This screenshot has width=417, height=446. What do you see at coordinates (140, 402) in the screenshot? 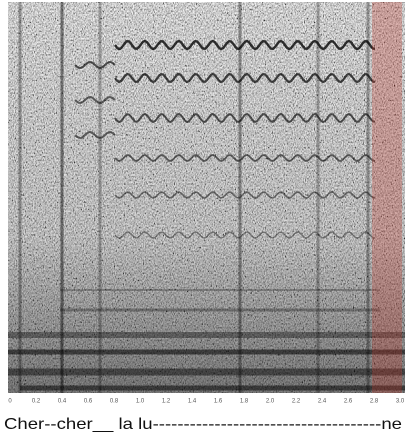
I see `time-tick-label: 1.0` at bounding box center [140, 402].